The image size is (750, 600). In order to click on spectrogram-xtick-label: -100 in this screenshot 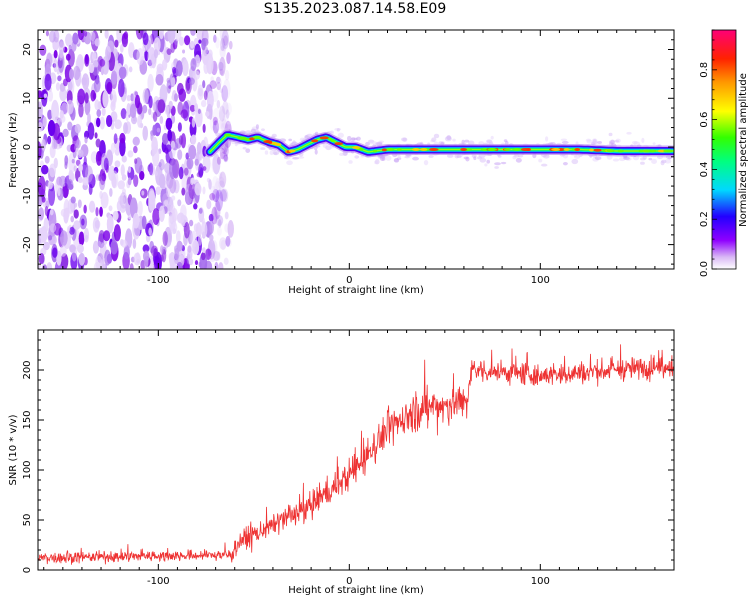, I will do `click(158, 280)`.